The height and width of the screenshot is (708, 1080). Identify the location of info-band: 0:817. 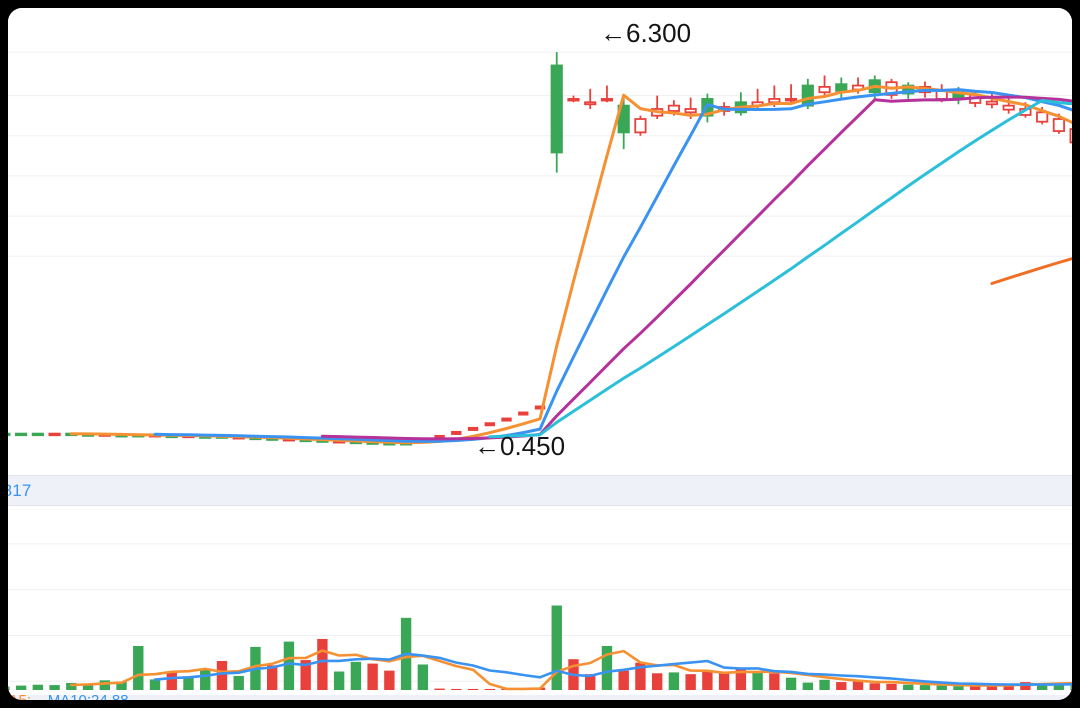
(540, 490).